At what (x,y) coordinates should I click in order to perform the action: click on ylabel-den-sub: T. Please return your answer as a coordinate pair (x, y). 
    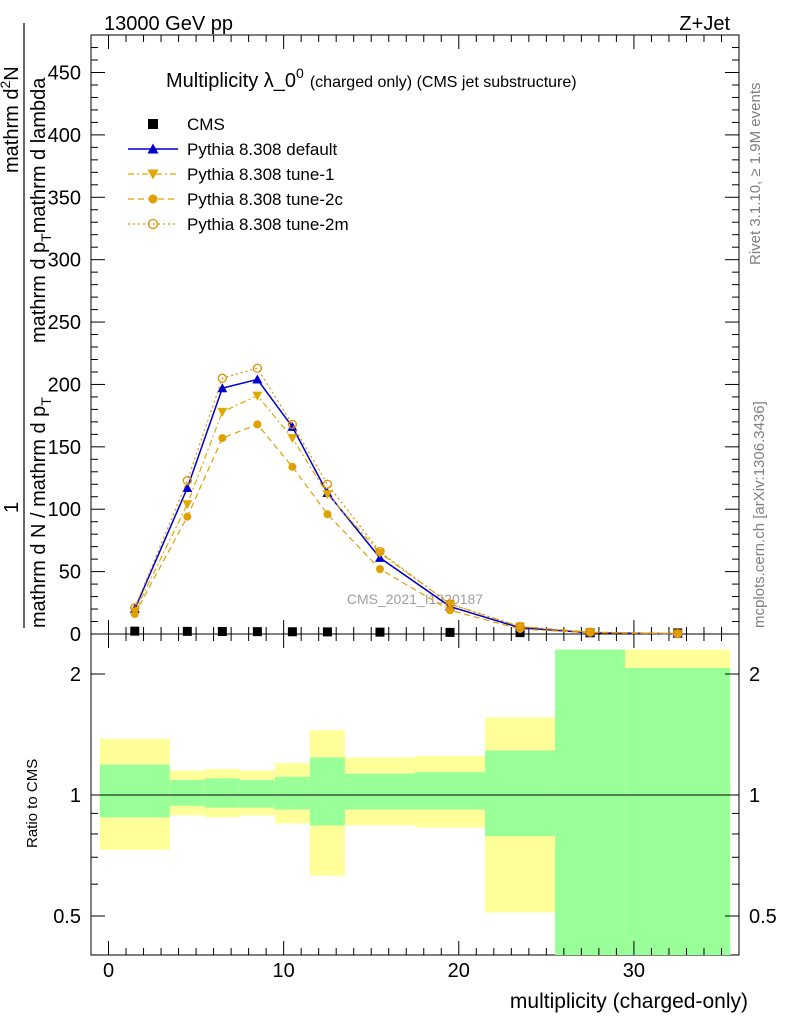
    Looking at the image, I should click on (46, 401).